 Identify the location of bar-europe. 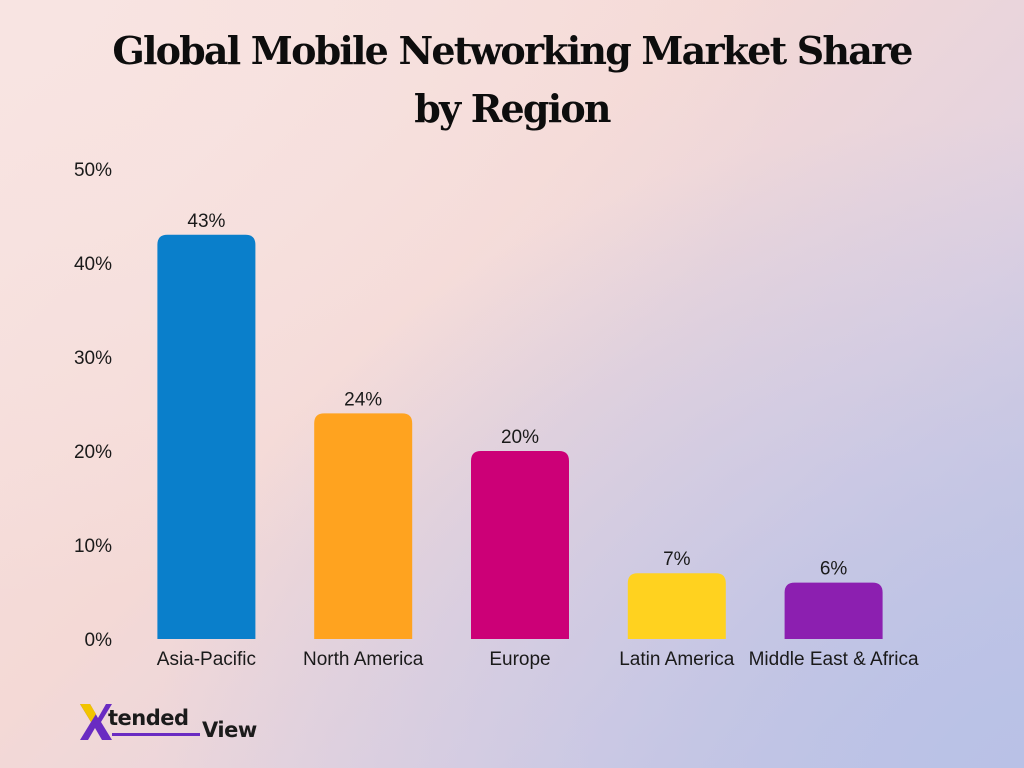
(520, 545).